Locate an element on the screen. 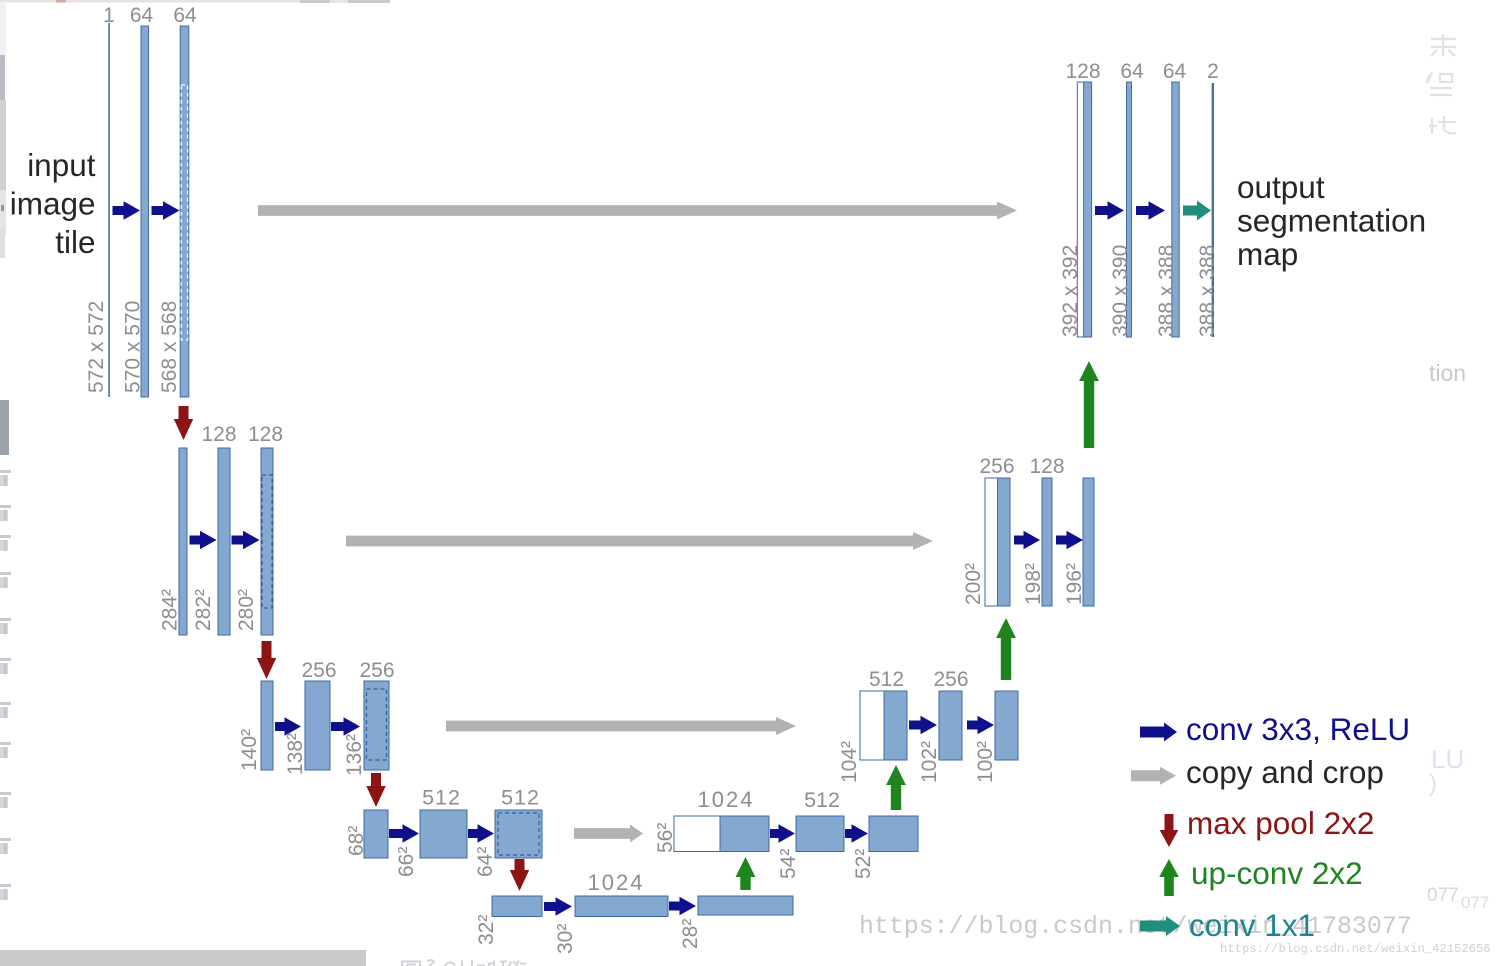 Image resolution: width=1501 pixels, height=966 pixels. svg-text: 140² is located at coordinates (249, 750).